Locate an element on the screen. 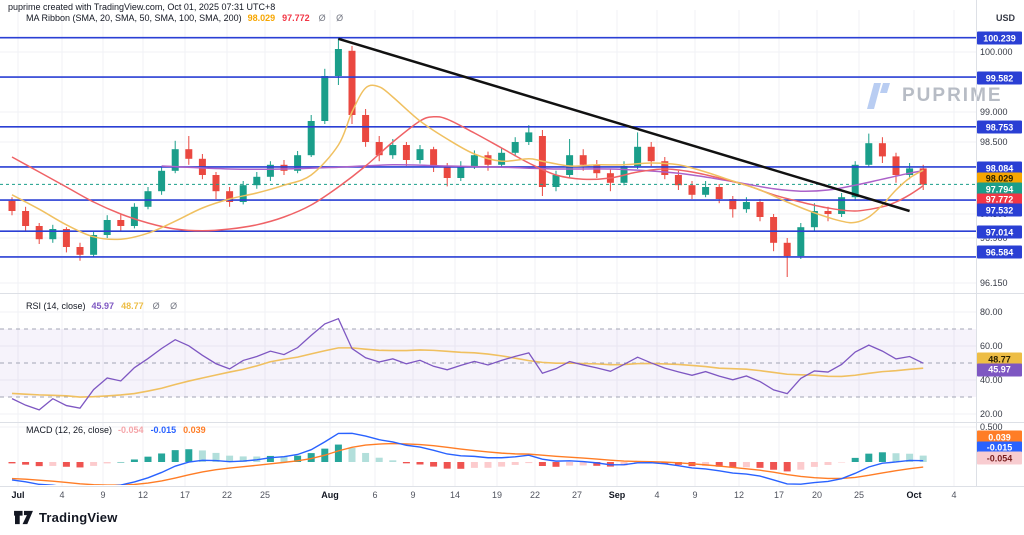  time-label-month: Sep is located at coordinates (617, 495).